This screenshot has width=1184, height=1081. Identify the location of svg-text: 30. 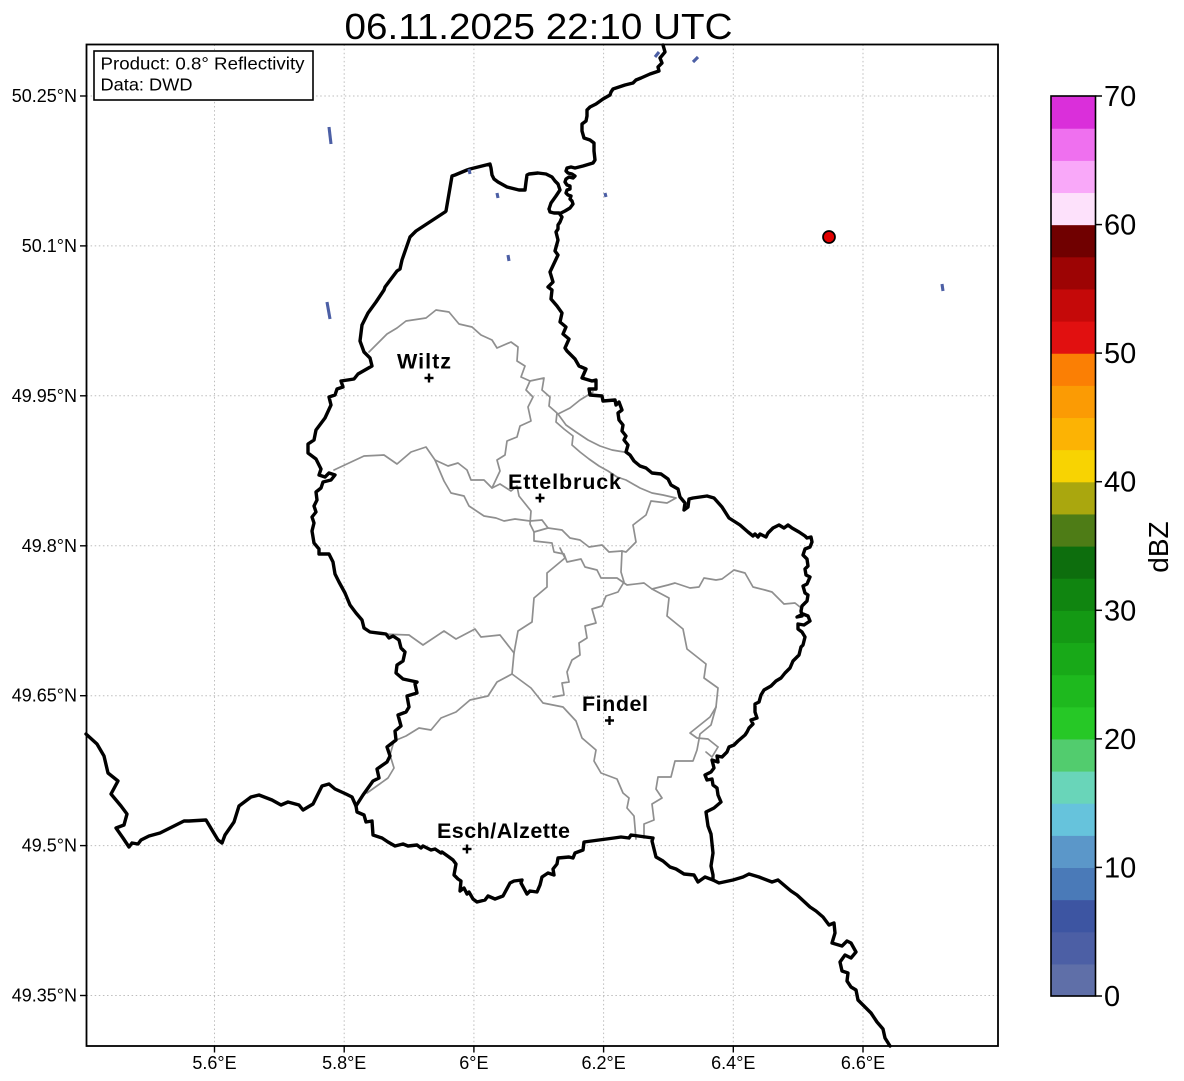
(1120, 611).